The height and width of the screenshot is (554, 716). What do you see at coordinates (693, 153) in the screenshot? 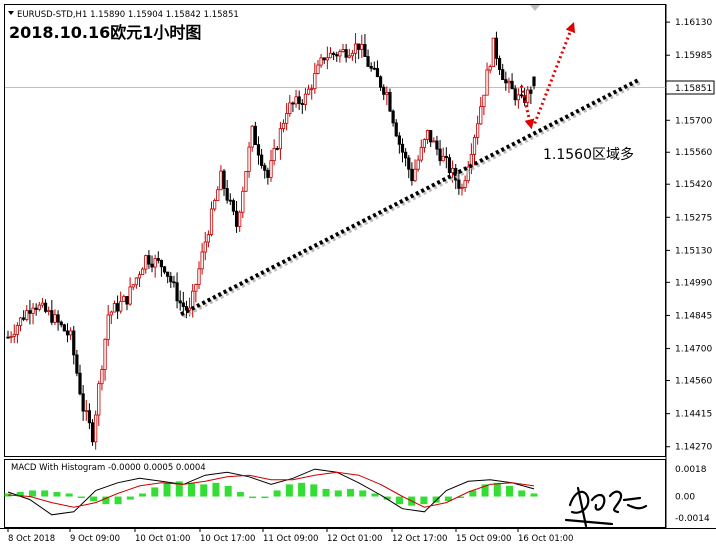
I see `price-tick-label: 1.15560` at bounding box center [693, 153].